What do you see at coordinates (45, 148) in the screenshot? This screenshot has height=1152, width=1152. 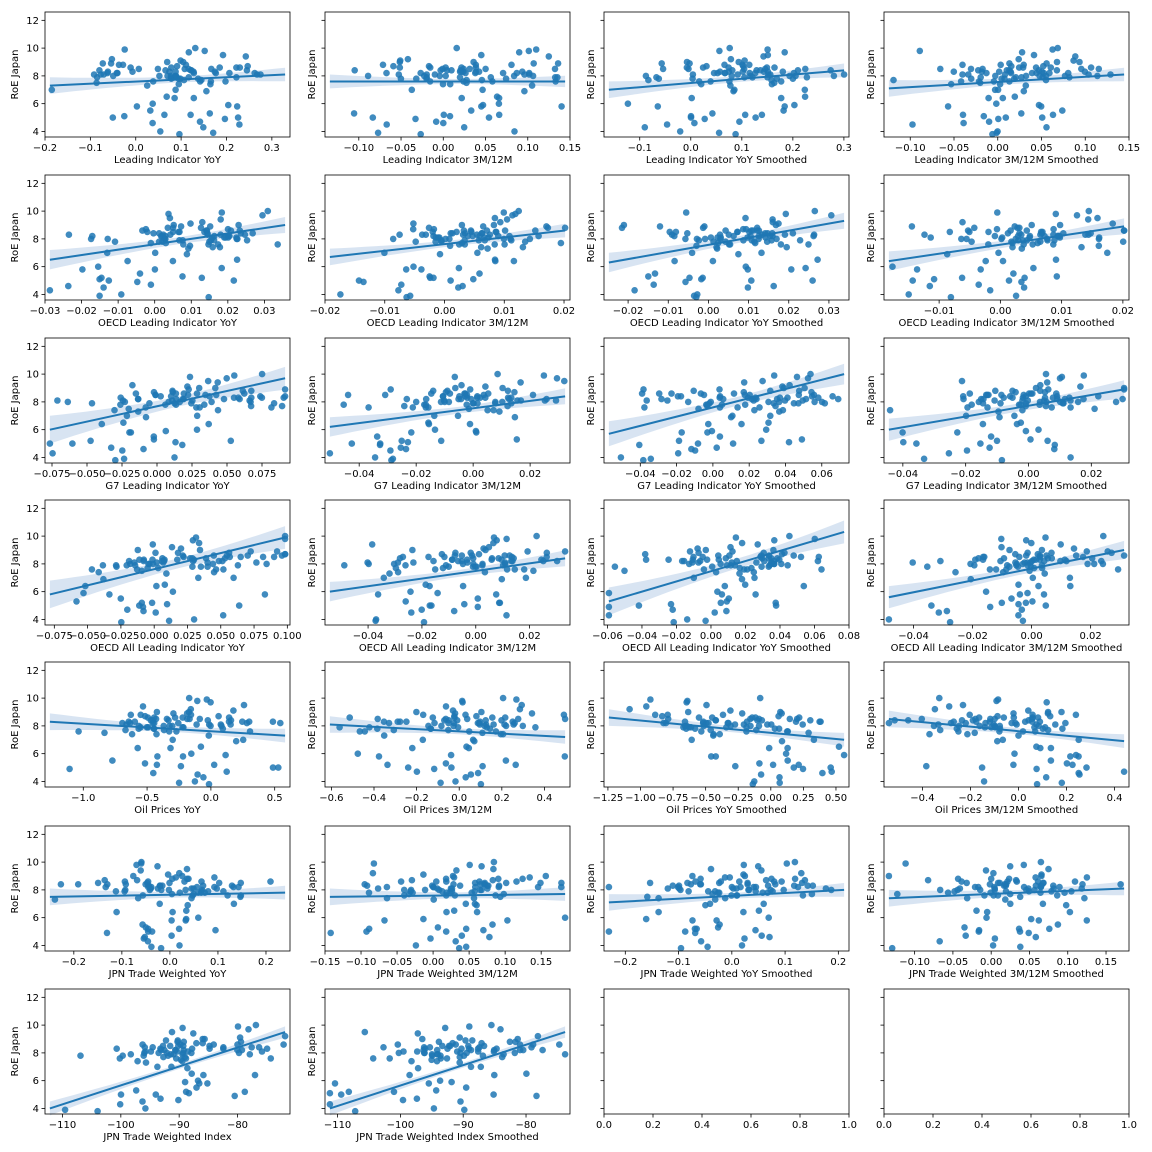 I see `x-tick-label: −0.2` at bounding box center [45, 148].